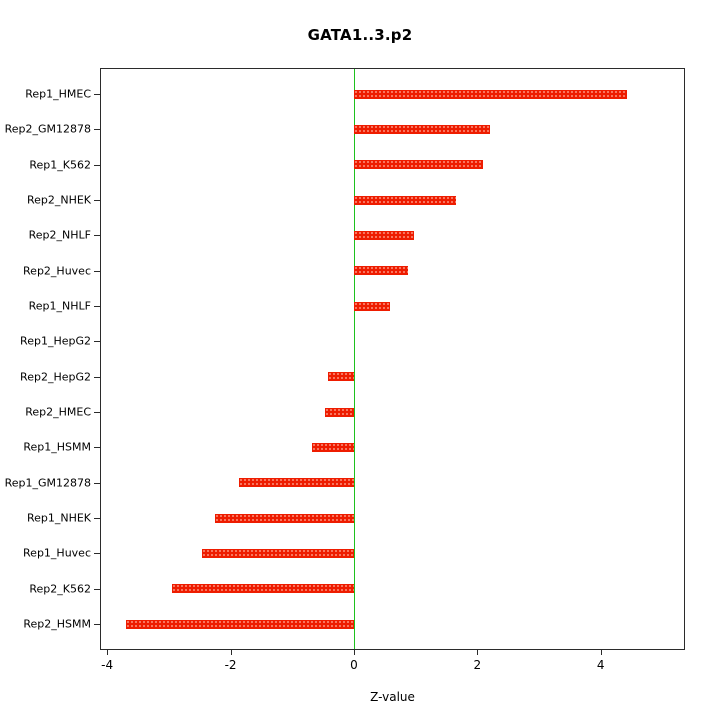 This screenshot has height=720, width=720. I want to click on x-tick-label: -4, so click(107, 665).